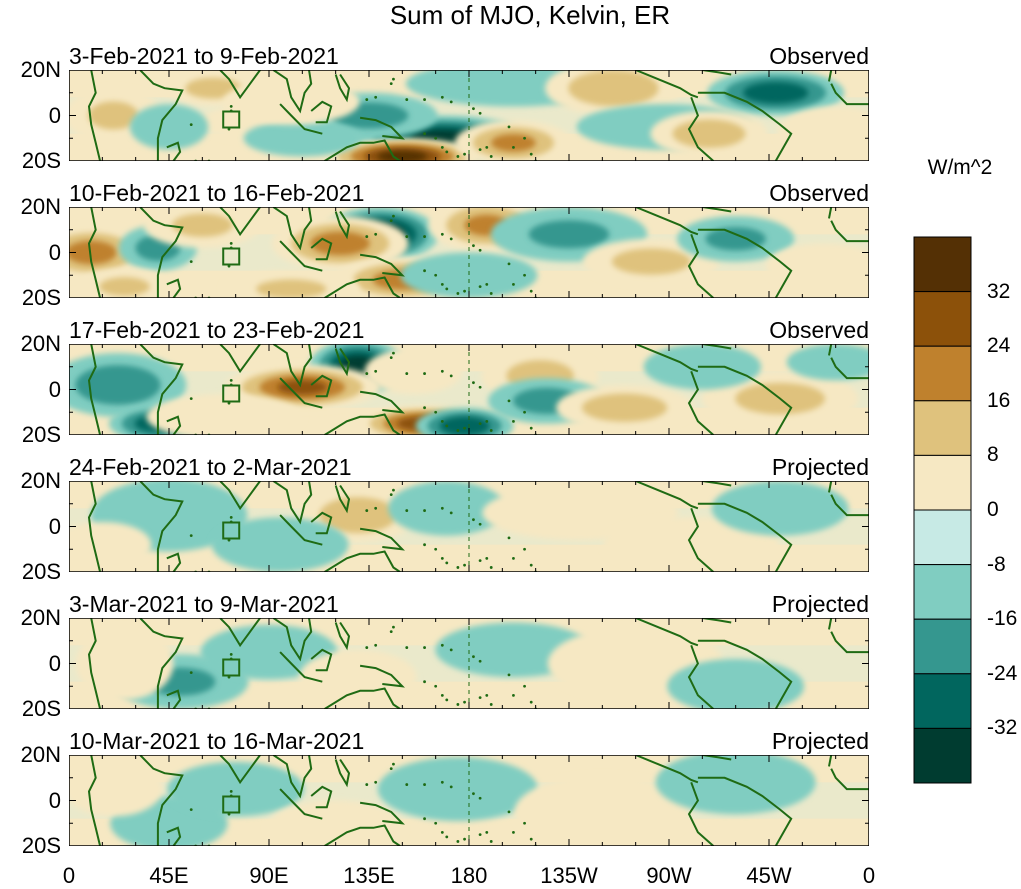 This screenshot has height=889, width=1021. What do you see at coordinates (530, 15) in the screenshot?
I see `chart-title: Sum of MJO, Kelvin, ER` at bounding box center [530, 15].